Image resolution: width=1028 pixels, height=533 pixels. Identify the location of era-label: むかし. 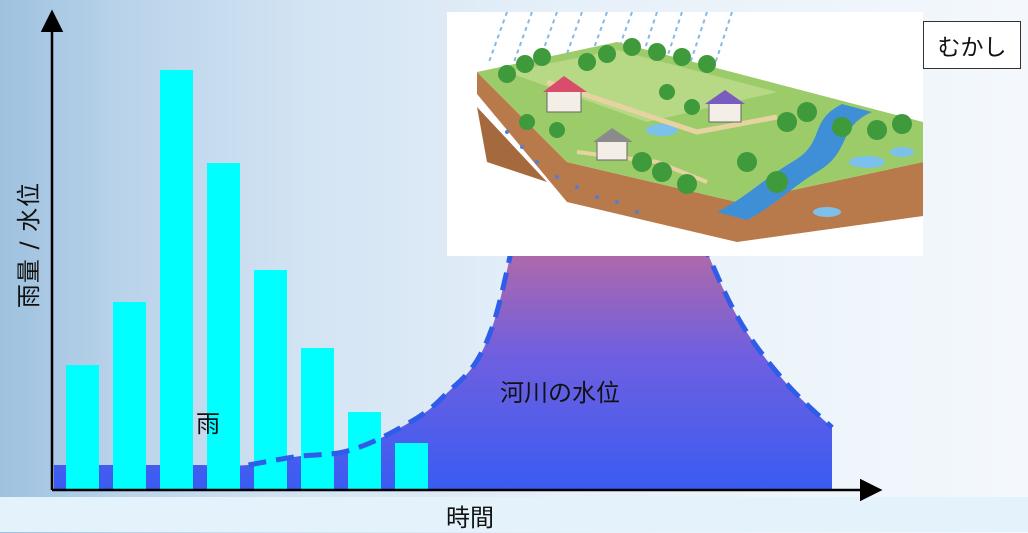
(972, 48).